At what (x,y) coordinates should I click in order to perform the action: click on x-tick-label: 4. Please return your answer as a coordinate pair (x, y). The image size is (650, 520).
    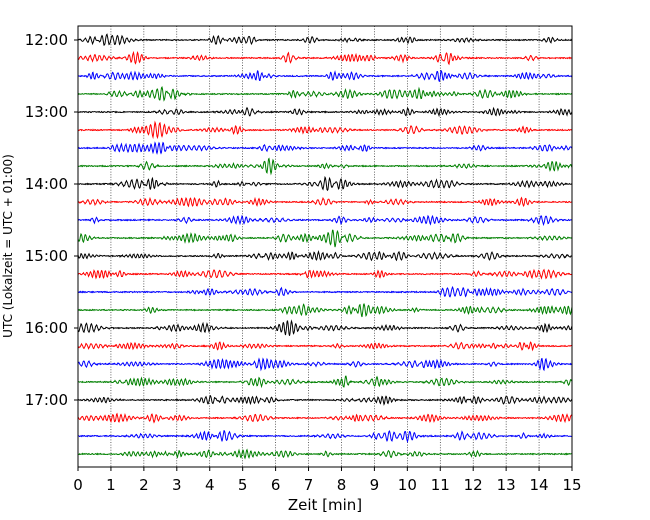
    Looking at the image, I should click on (210, 485).